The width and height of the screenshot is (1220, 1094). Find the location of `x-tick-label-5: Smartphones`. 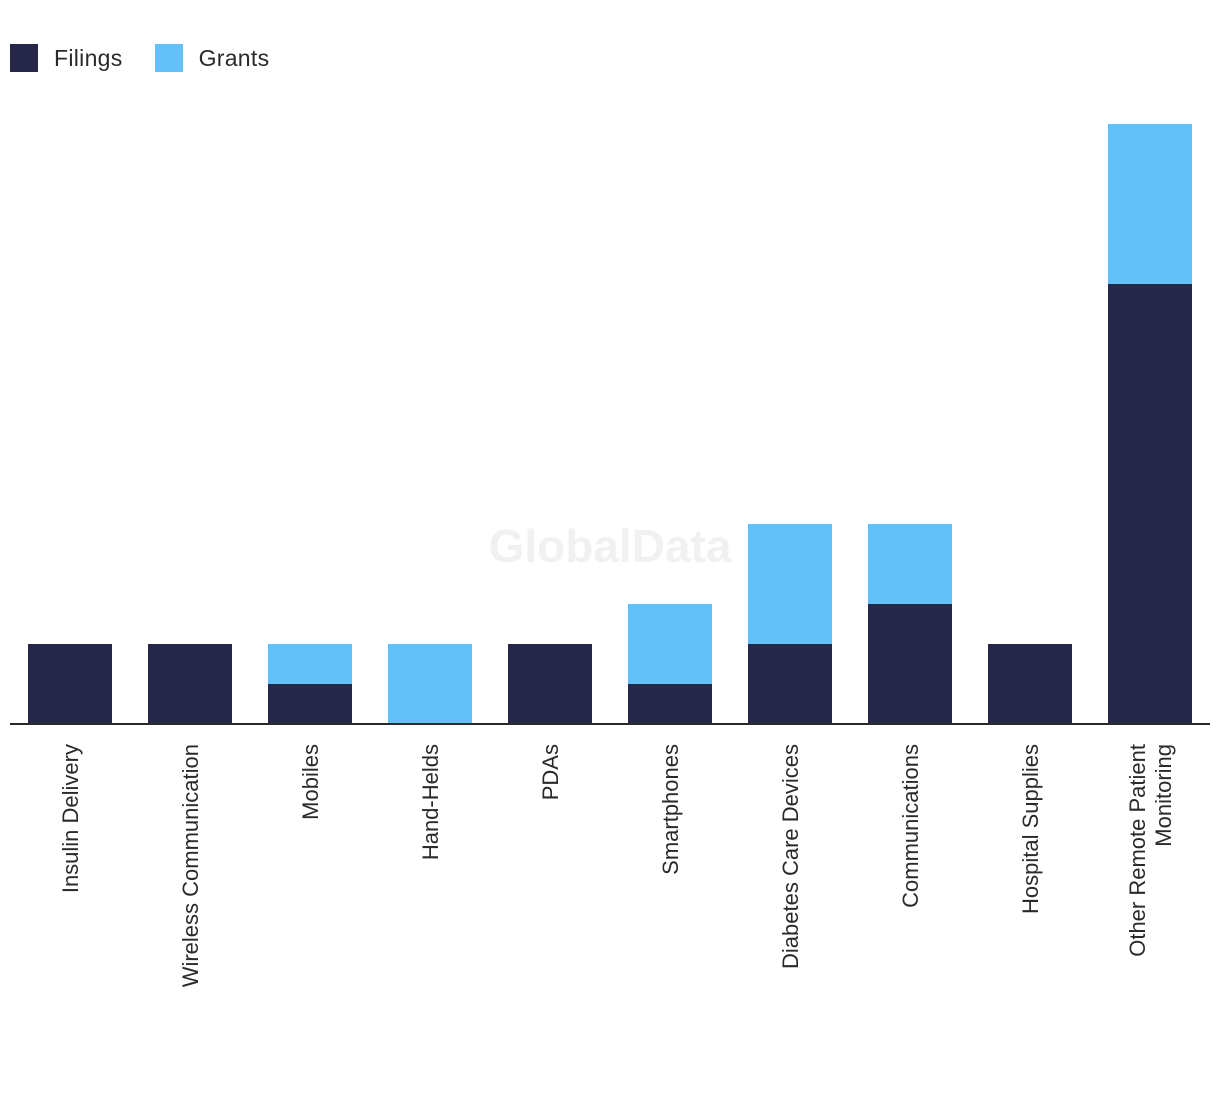

x-tick-label-5: Smartphones is located at coordinates (670, 809).